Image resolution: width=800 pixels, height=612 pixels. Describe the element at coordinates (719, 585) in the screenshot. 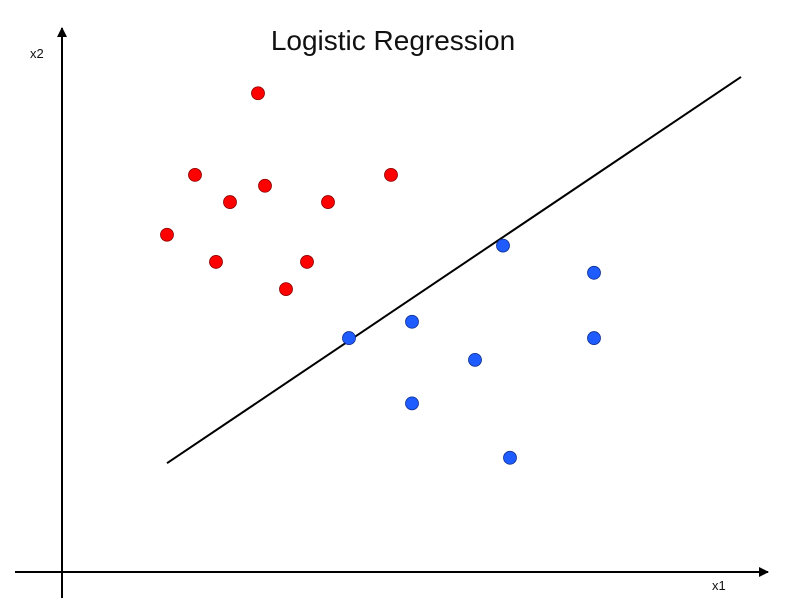

I see `x-axis-label: x1` at that location.